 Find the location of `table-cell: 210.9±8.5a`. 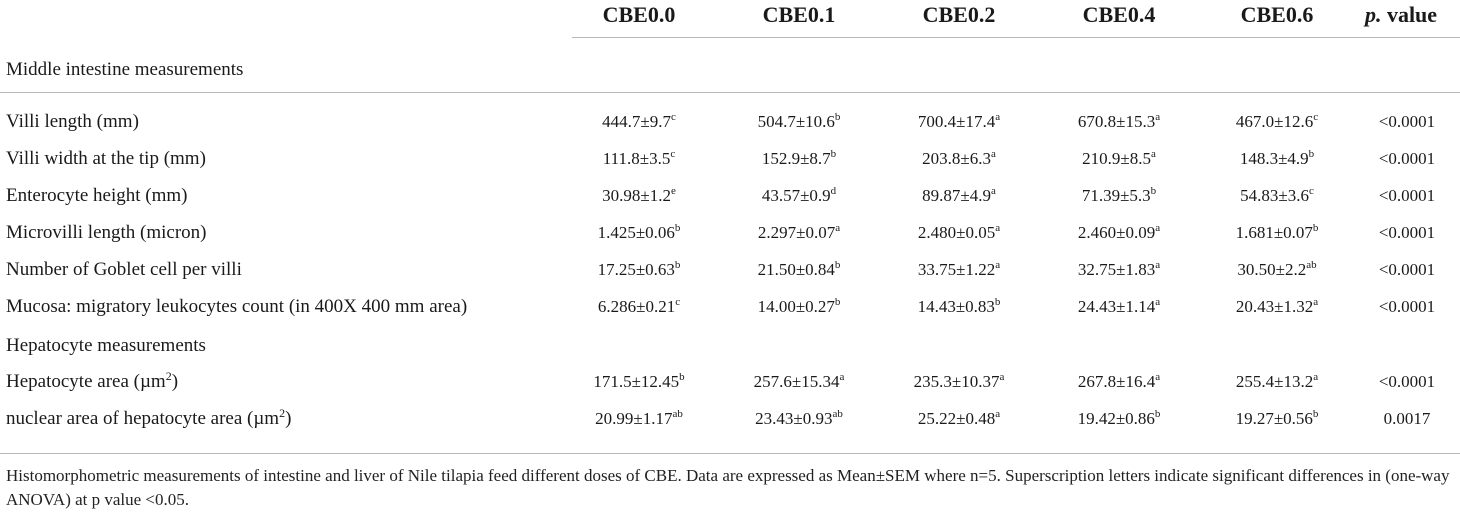

table-cell: 210.9±8.5a is located at coordinates (1119, 159).